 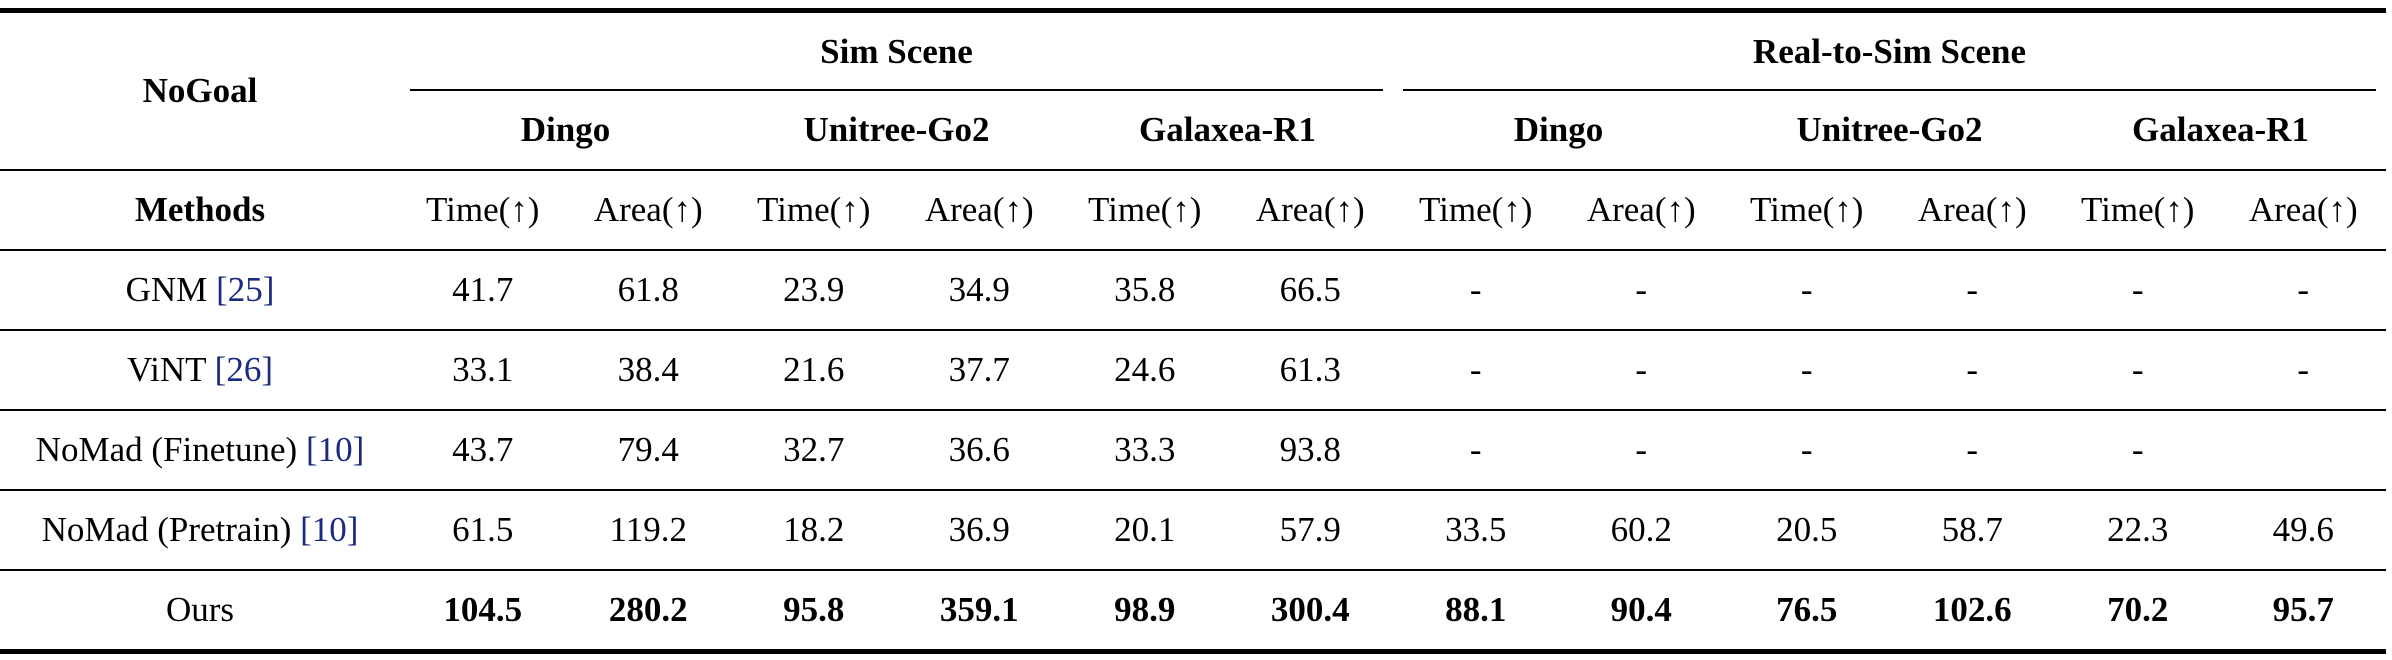 What do you see at coordinates (1145, 290) in the screenshot?
I see `value-cell: 35.8` at bounding box center [1145, 290].